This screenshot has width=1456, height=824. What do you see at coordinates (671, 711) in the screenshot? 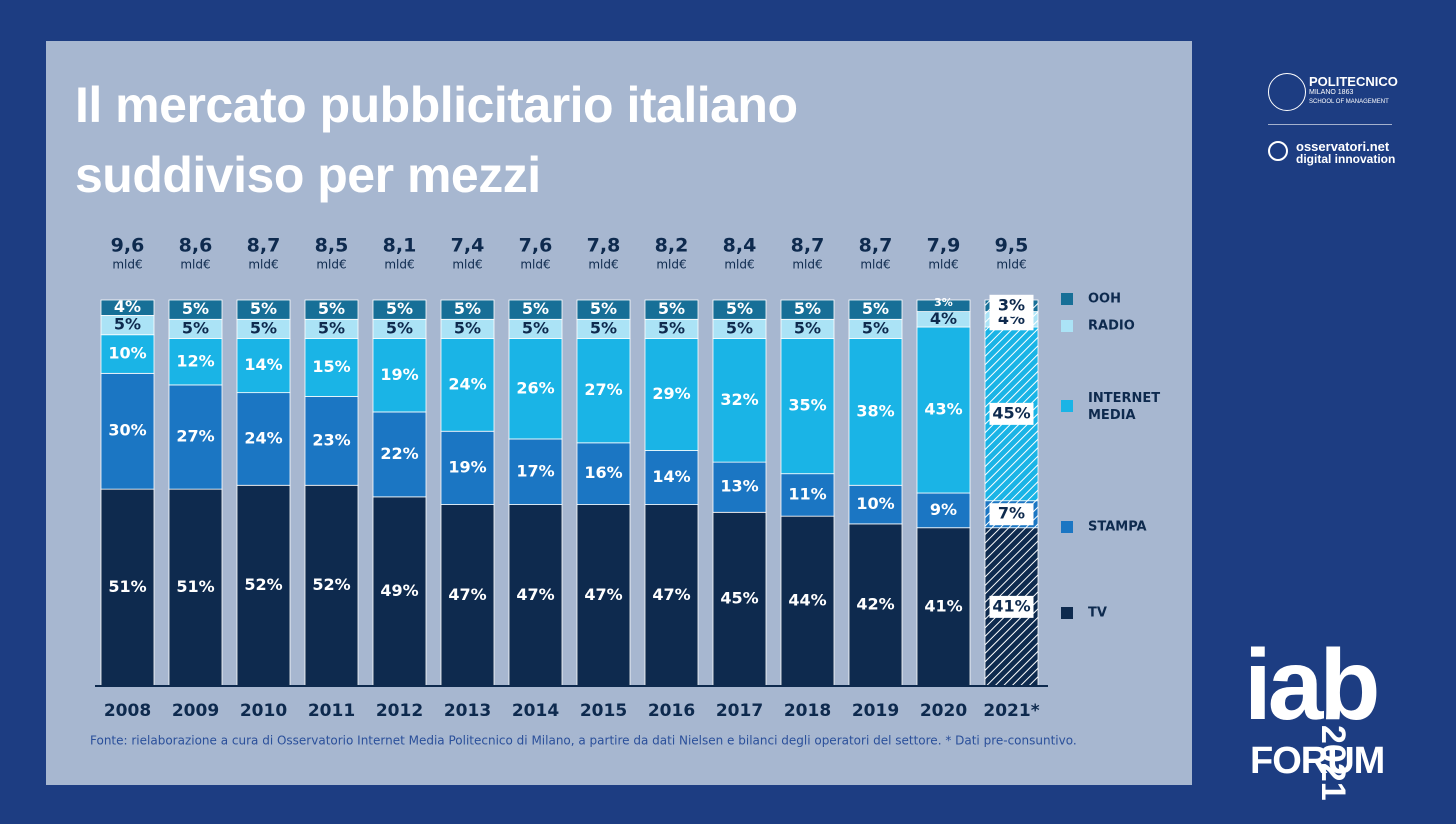
I see `x-tick-label: 2016` at bounding box center [671, 711].